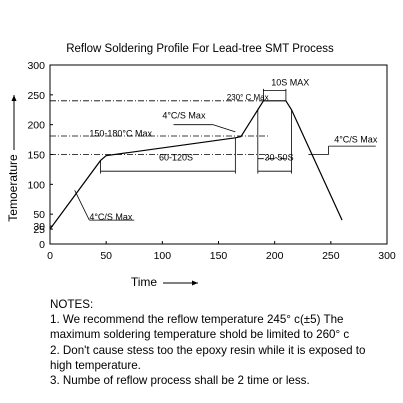 Image resolution: width=403 pixels, height=403 pixels. I want to click on ramp-leader, so click(82, 205).